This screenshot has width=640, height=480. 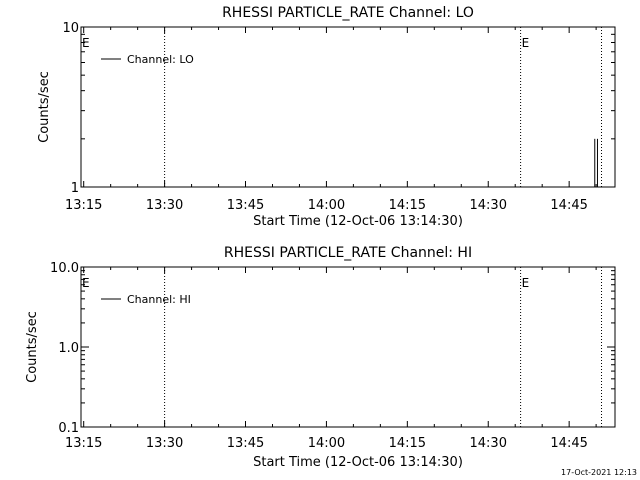 I want to click on y-tick-label: 1, so click(x=75, y=188).